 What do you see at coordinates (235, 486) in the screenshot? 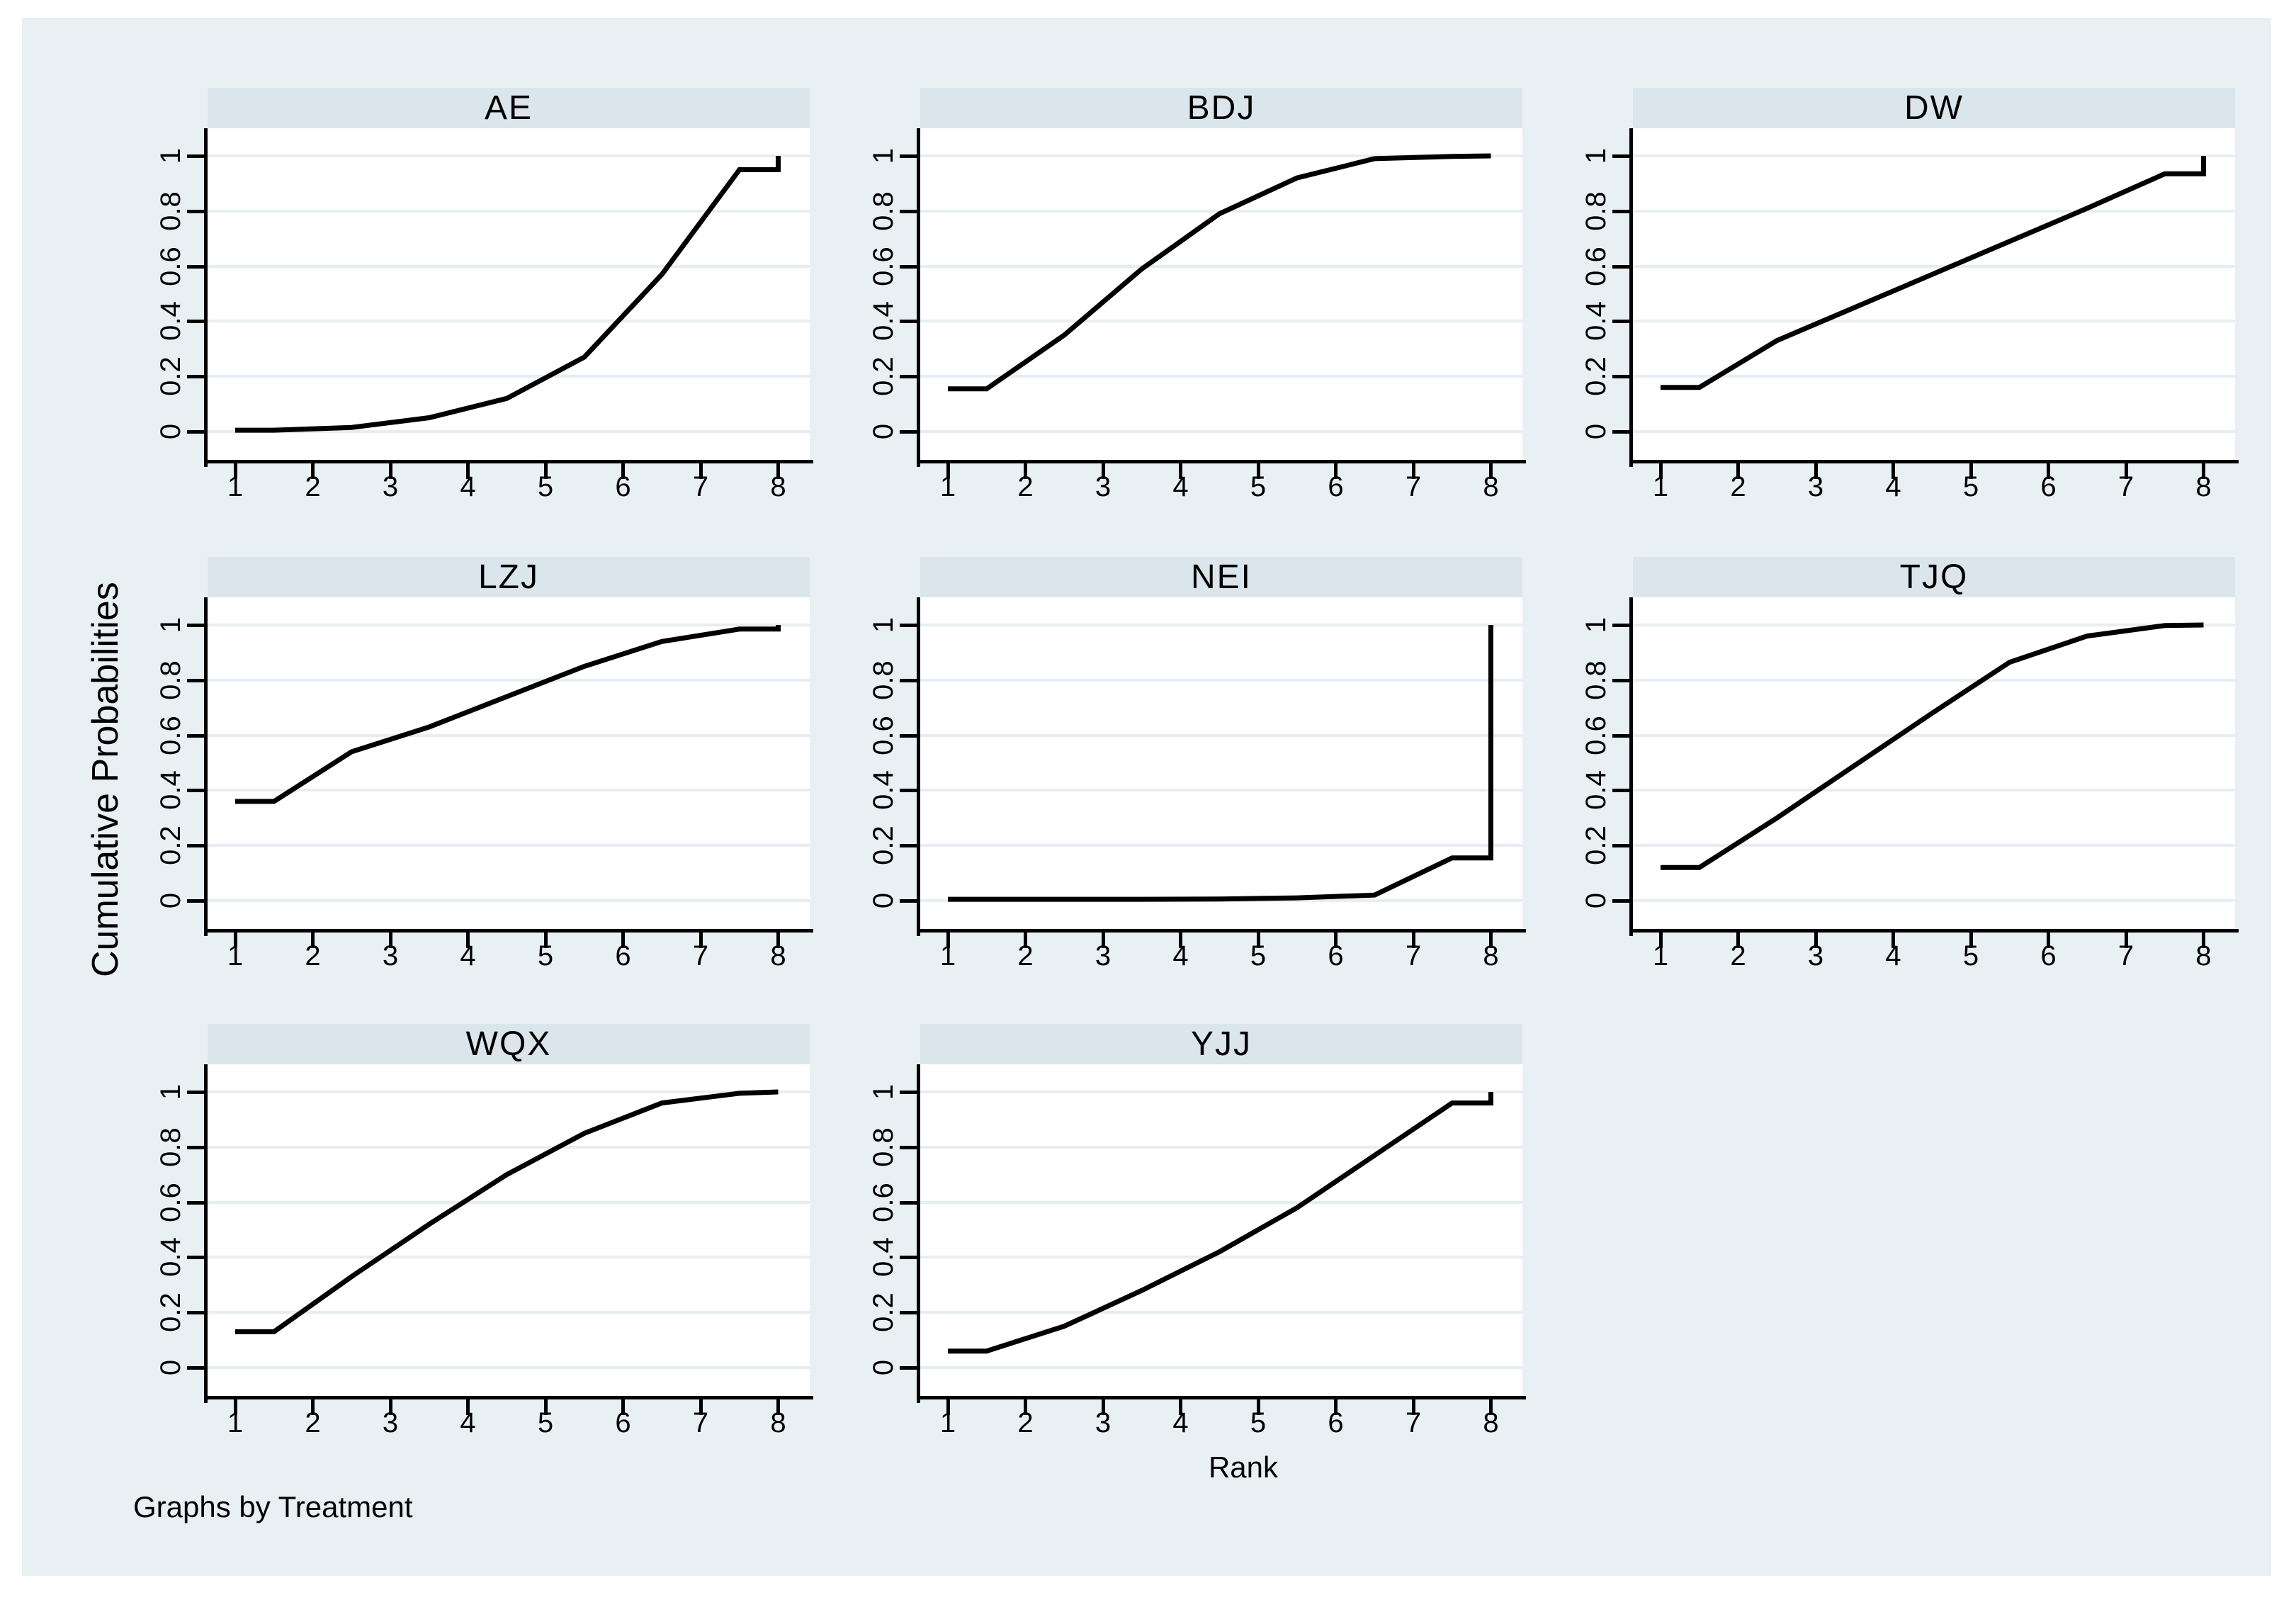
I see `x-tick-label: 1` at bounding box center [235, 486].